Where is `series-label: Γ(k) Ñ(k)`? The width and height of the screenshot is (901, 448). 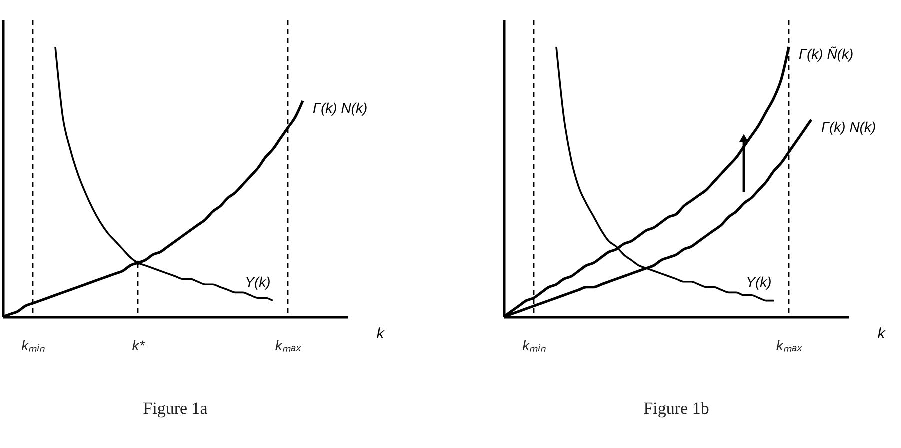 series-label: Γ(k) Ñ(k) is located at coordinates (826, 54).